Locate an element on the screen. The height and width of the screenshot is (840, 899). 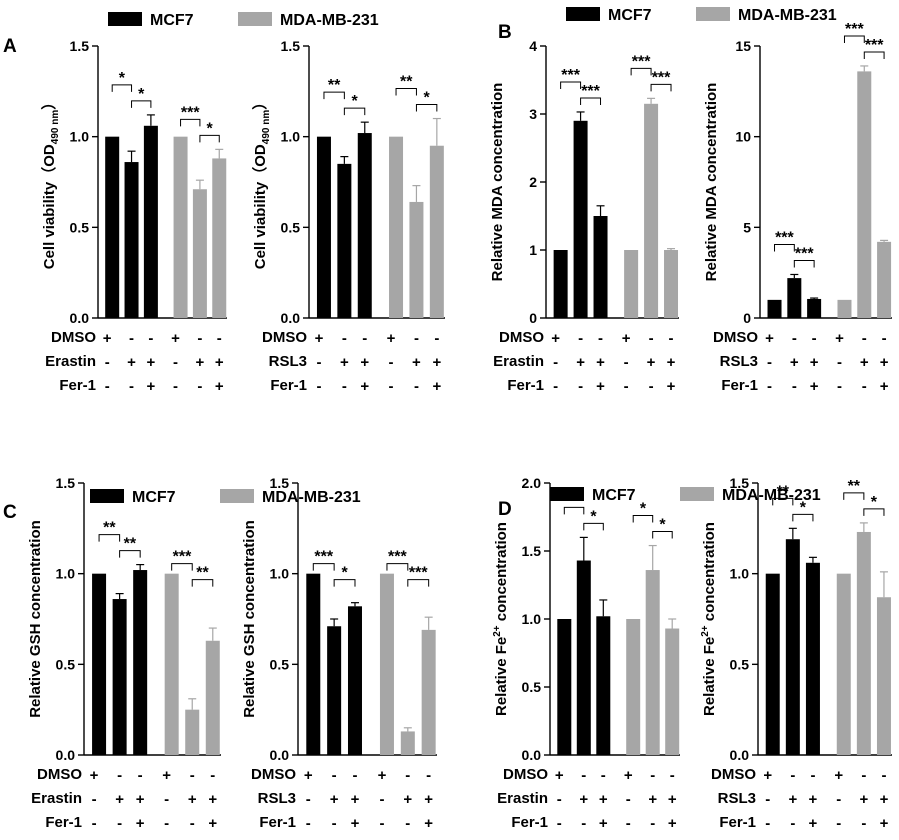
y-axis-label-main: Relative MDA concentration is located at coordinates (497, 182).